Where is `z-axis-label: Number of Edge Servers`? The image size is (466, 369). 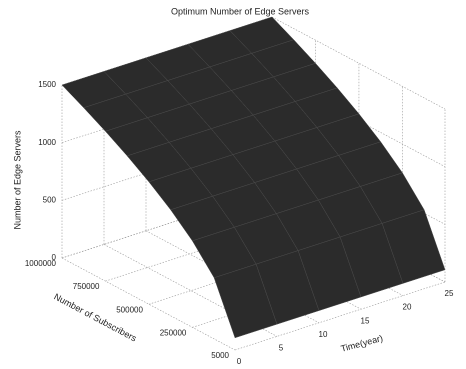
z-axis-label: Number of Edge Servers is located at coordinates (17, 180).